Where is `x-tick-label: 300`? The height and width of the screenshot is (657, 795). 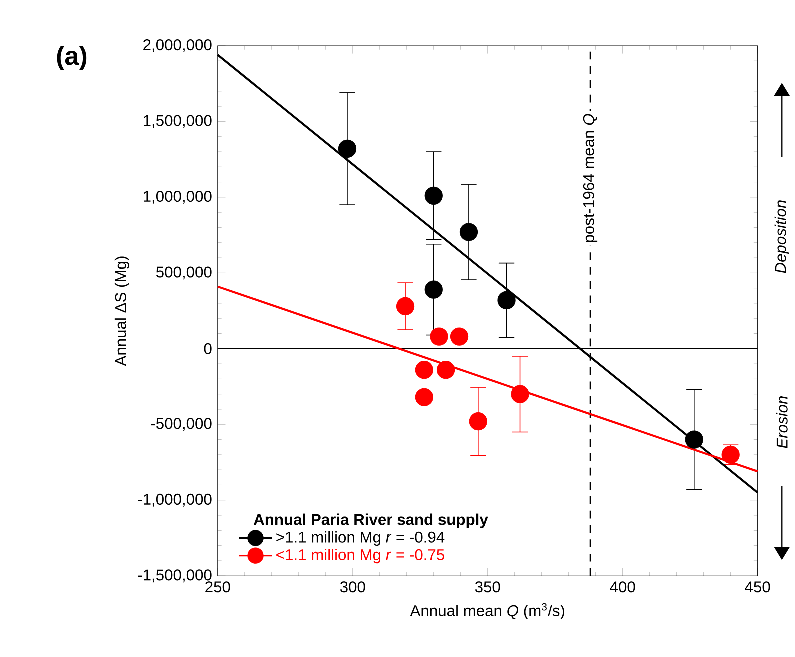
x-tick-label: 300 is located at coordinates (353, 587).